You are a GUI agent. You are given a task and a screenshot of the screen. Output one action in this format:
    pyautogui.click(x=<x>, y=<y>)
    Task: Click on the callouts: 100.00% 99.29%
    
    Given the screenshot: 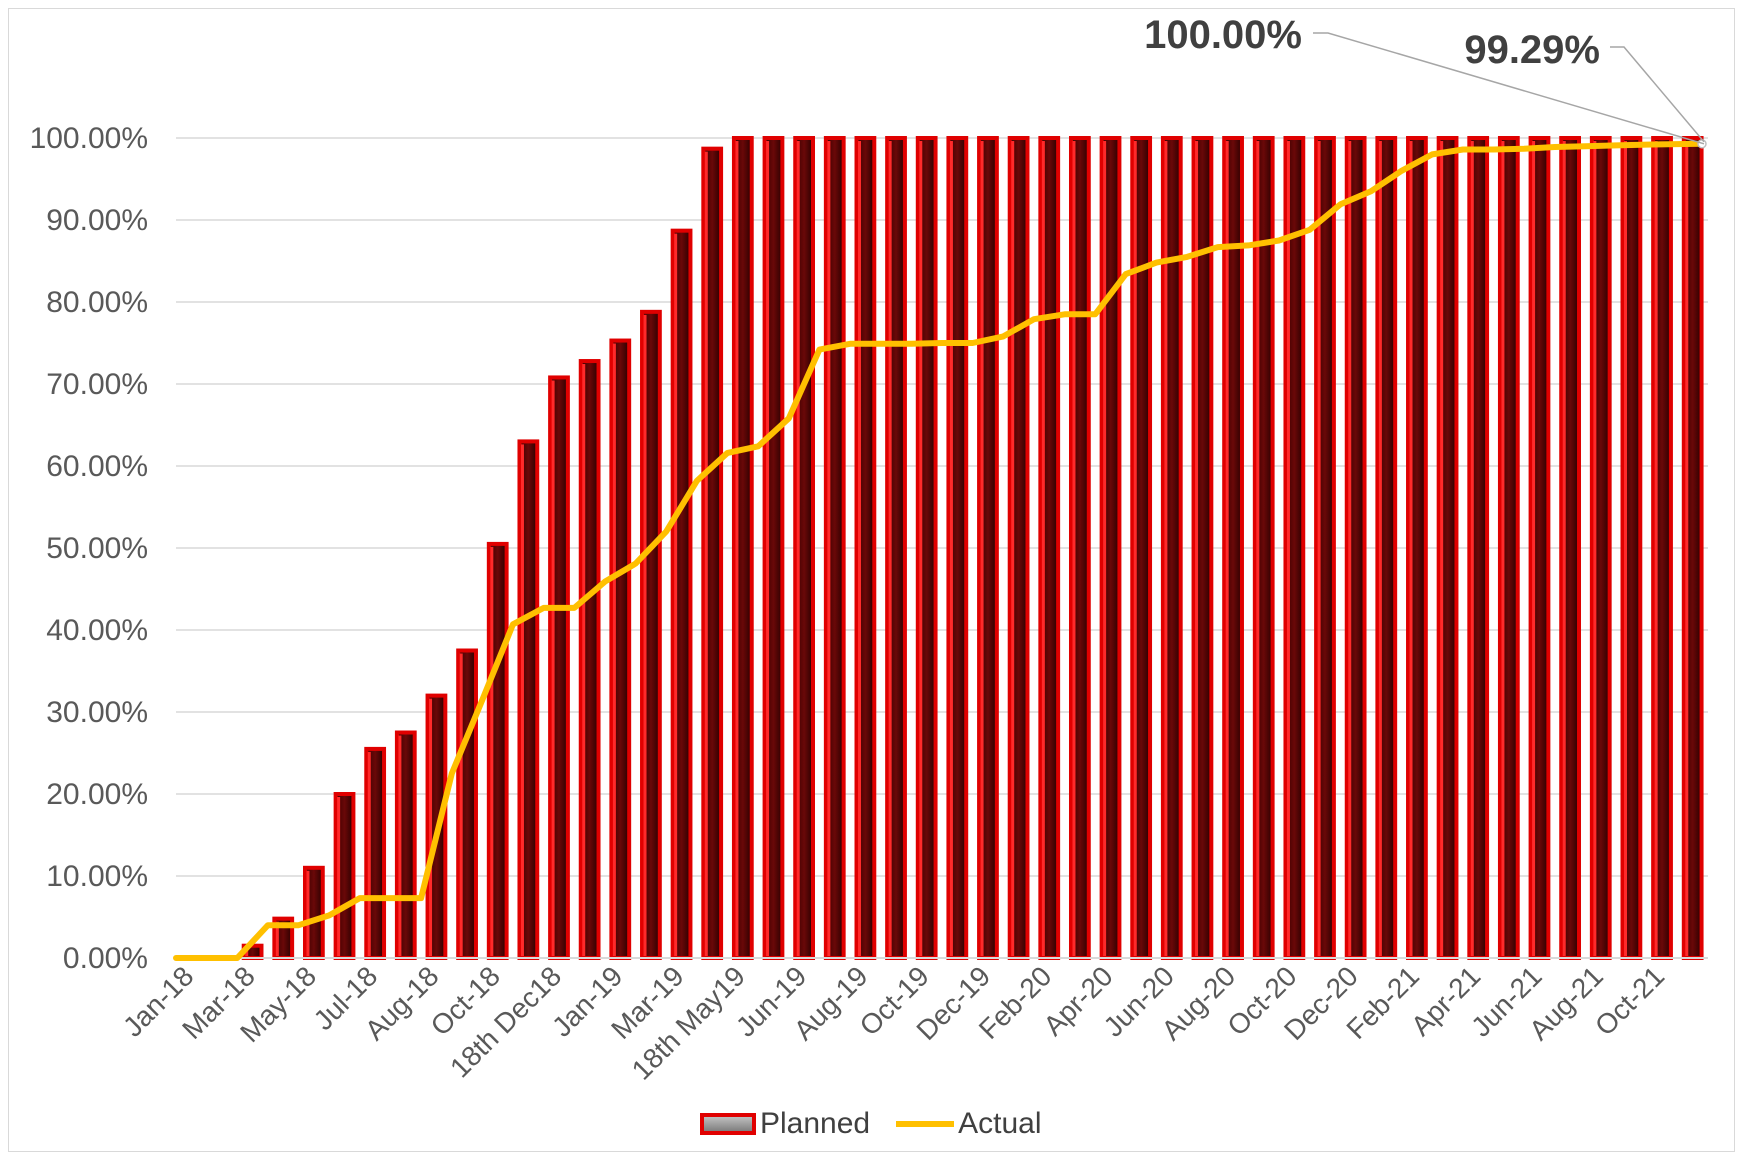 What is the action you would take?
    pyautogui.click(x=1424, y=79)
    